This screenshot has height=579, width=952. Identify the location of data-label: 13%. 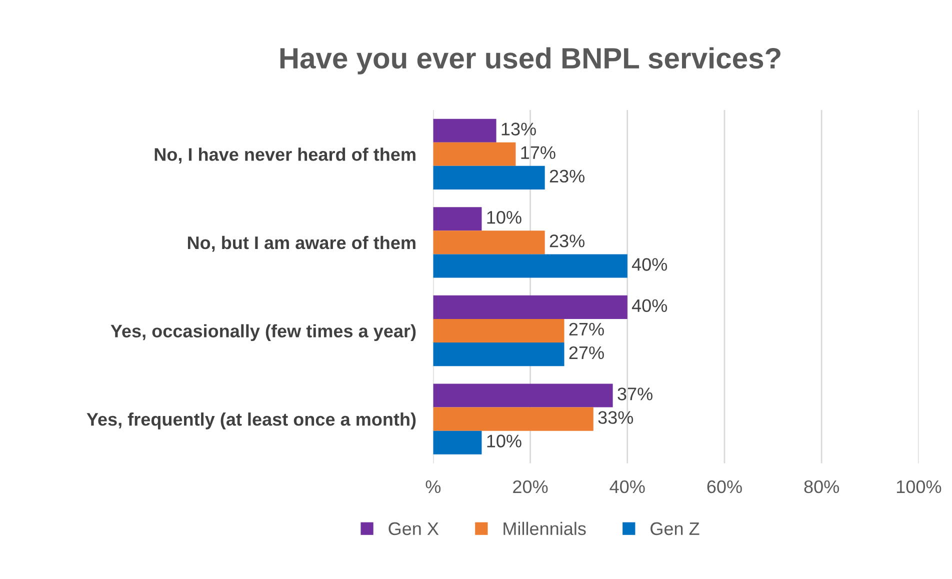
(519, 129).